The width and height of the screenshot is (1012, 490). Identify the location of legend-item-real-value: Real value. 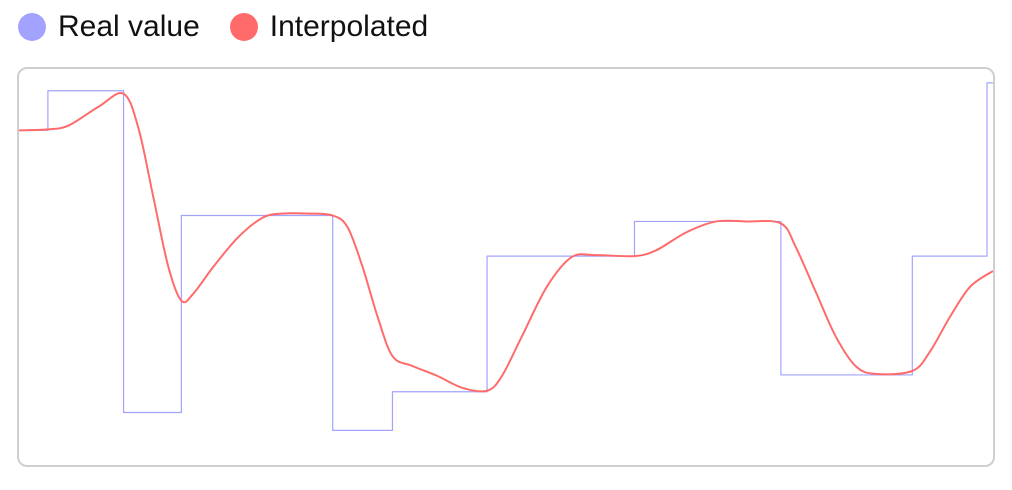
(109, 27).